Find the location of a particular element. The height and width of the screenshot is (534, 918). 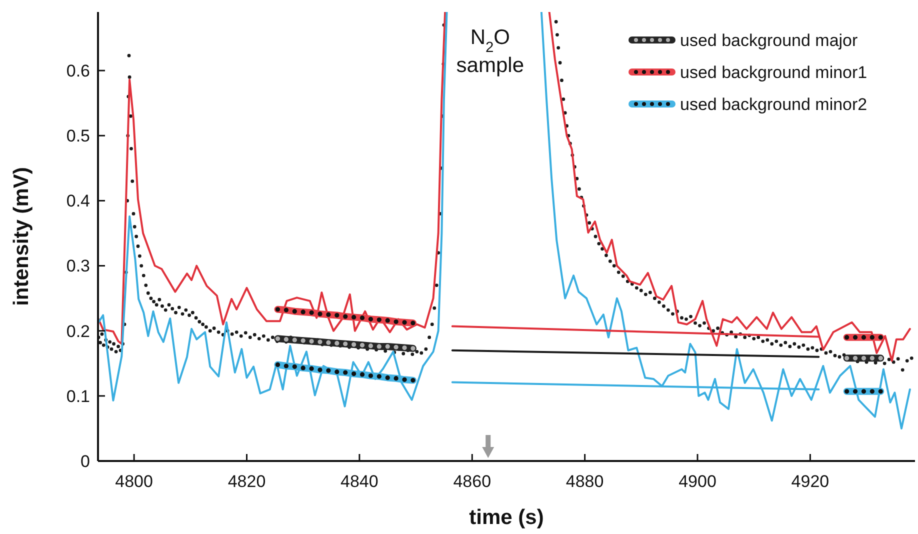

x-tick-label: 4820 is located at coordinates (247, 481).